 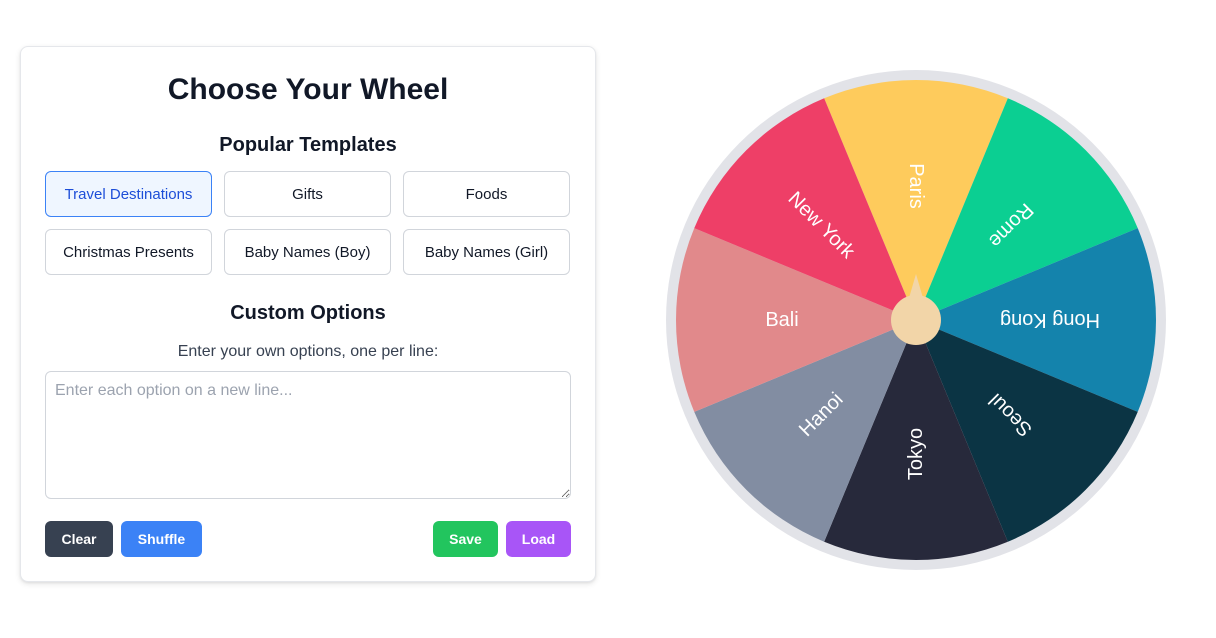 What do you see at coordinates (486, 252) in the screenshot?
I see `template-baby-names-girl-button: Baby Names (Girl)` at bounding box center [486, 252].